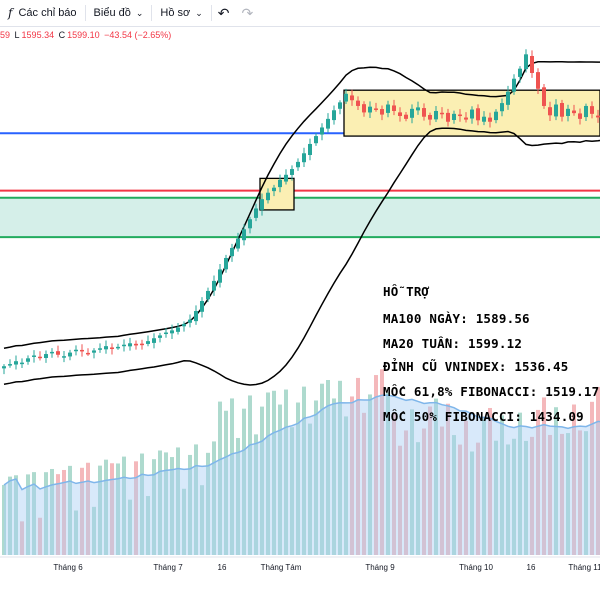 This screenshot has height=600, width=600. I want to click on profile-button: Hồ sơ ⌄, so click(181, 13).